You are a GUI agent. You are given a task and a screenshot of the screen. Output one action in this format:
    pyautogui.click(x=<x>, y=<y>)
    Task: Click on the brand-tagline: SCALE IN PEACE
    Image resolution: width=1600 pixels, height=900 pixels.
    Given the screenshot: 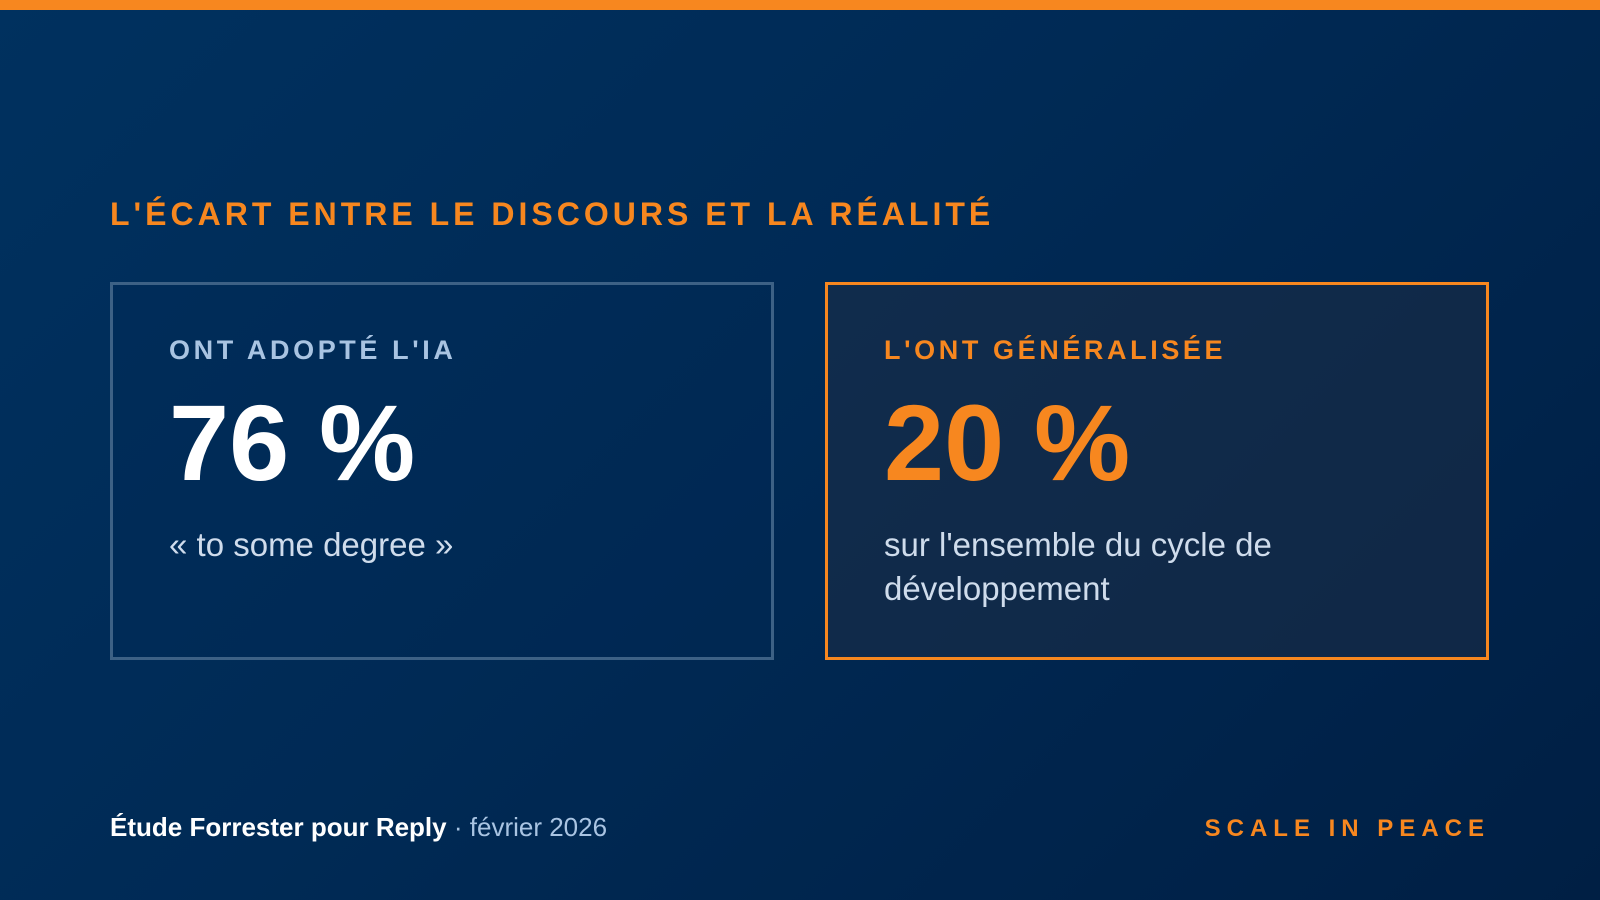 What is the action you would take?
    pyautogui.click(x=1347, y=828)
    